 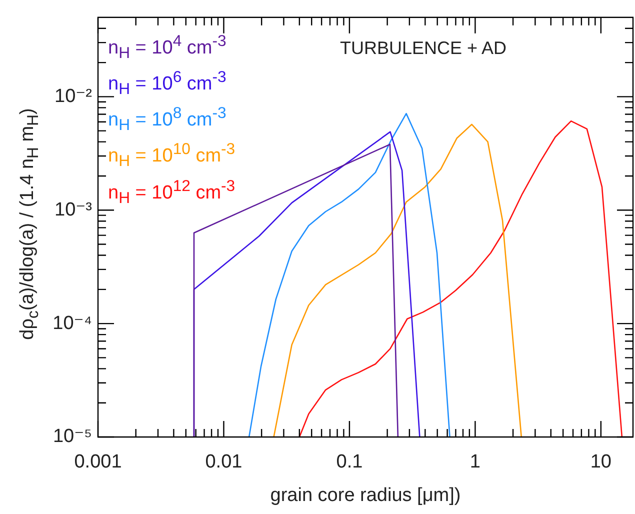 What do you see at coordinates (365, 496) in the screenshot?
I see `x-axis-title: grain core radius [μm])` at bounding box center [365, 496].